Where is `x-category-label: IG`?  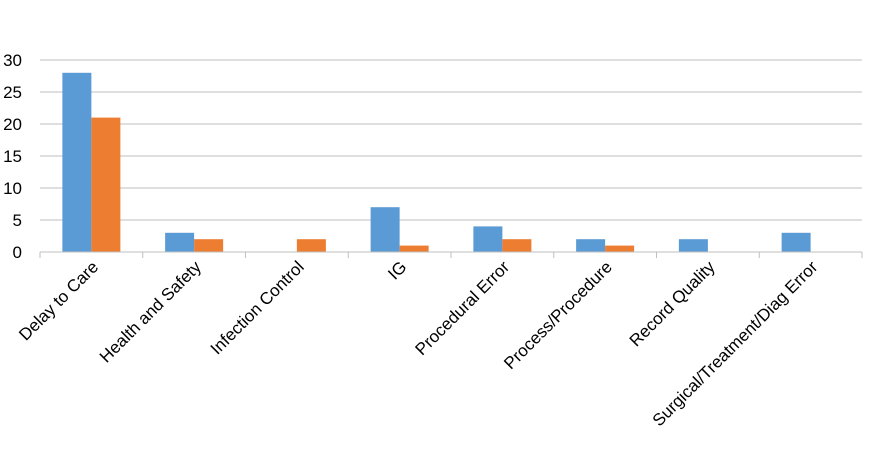
x-category-label: IG is located at coordinates (397, 270).